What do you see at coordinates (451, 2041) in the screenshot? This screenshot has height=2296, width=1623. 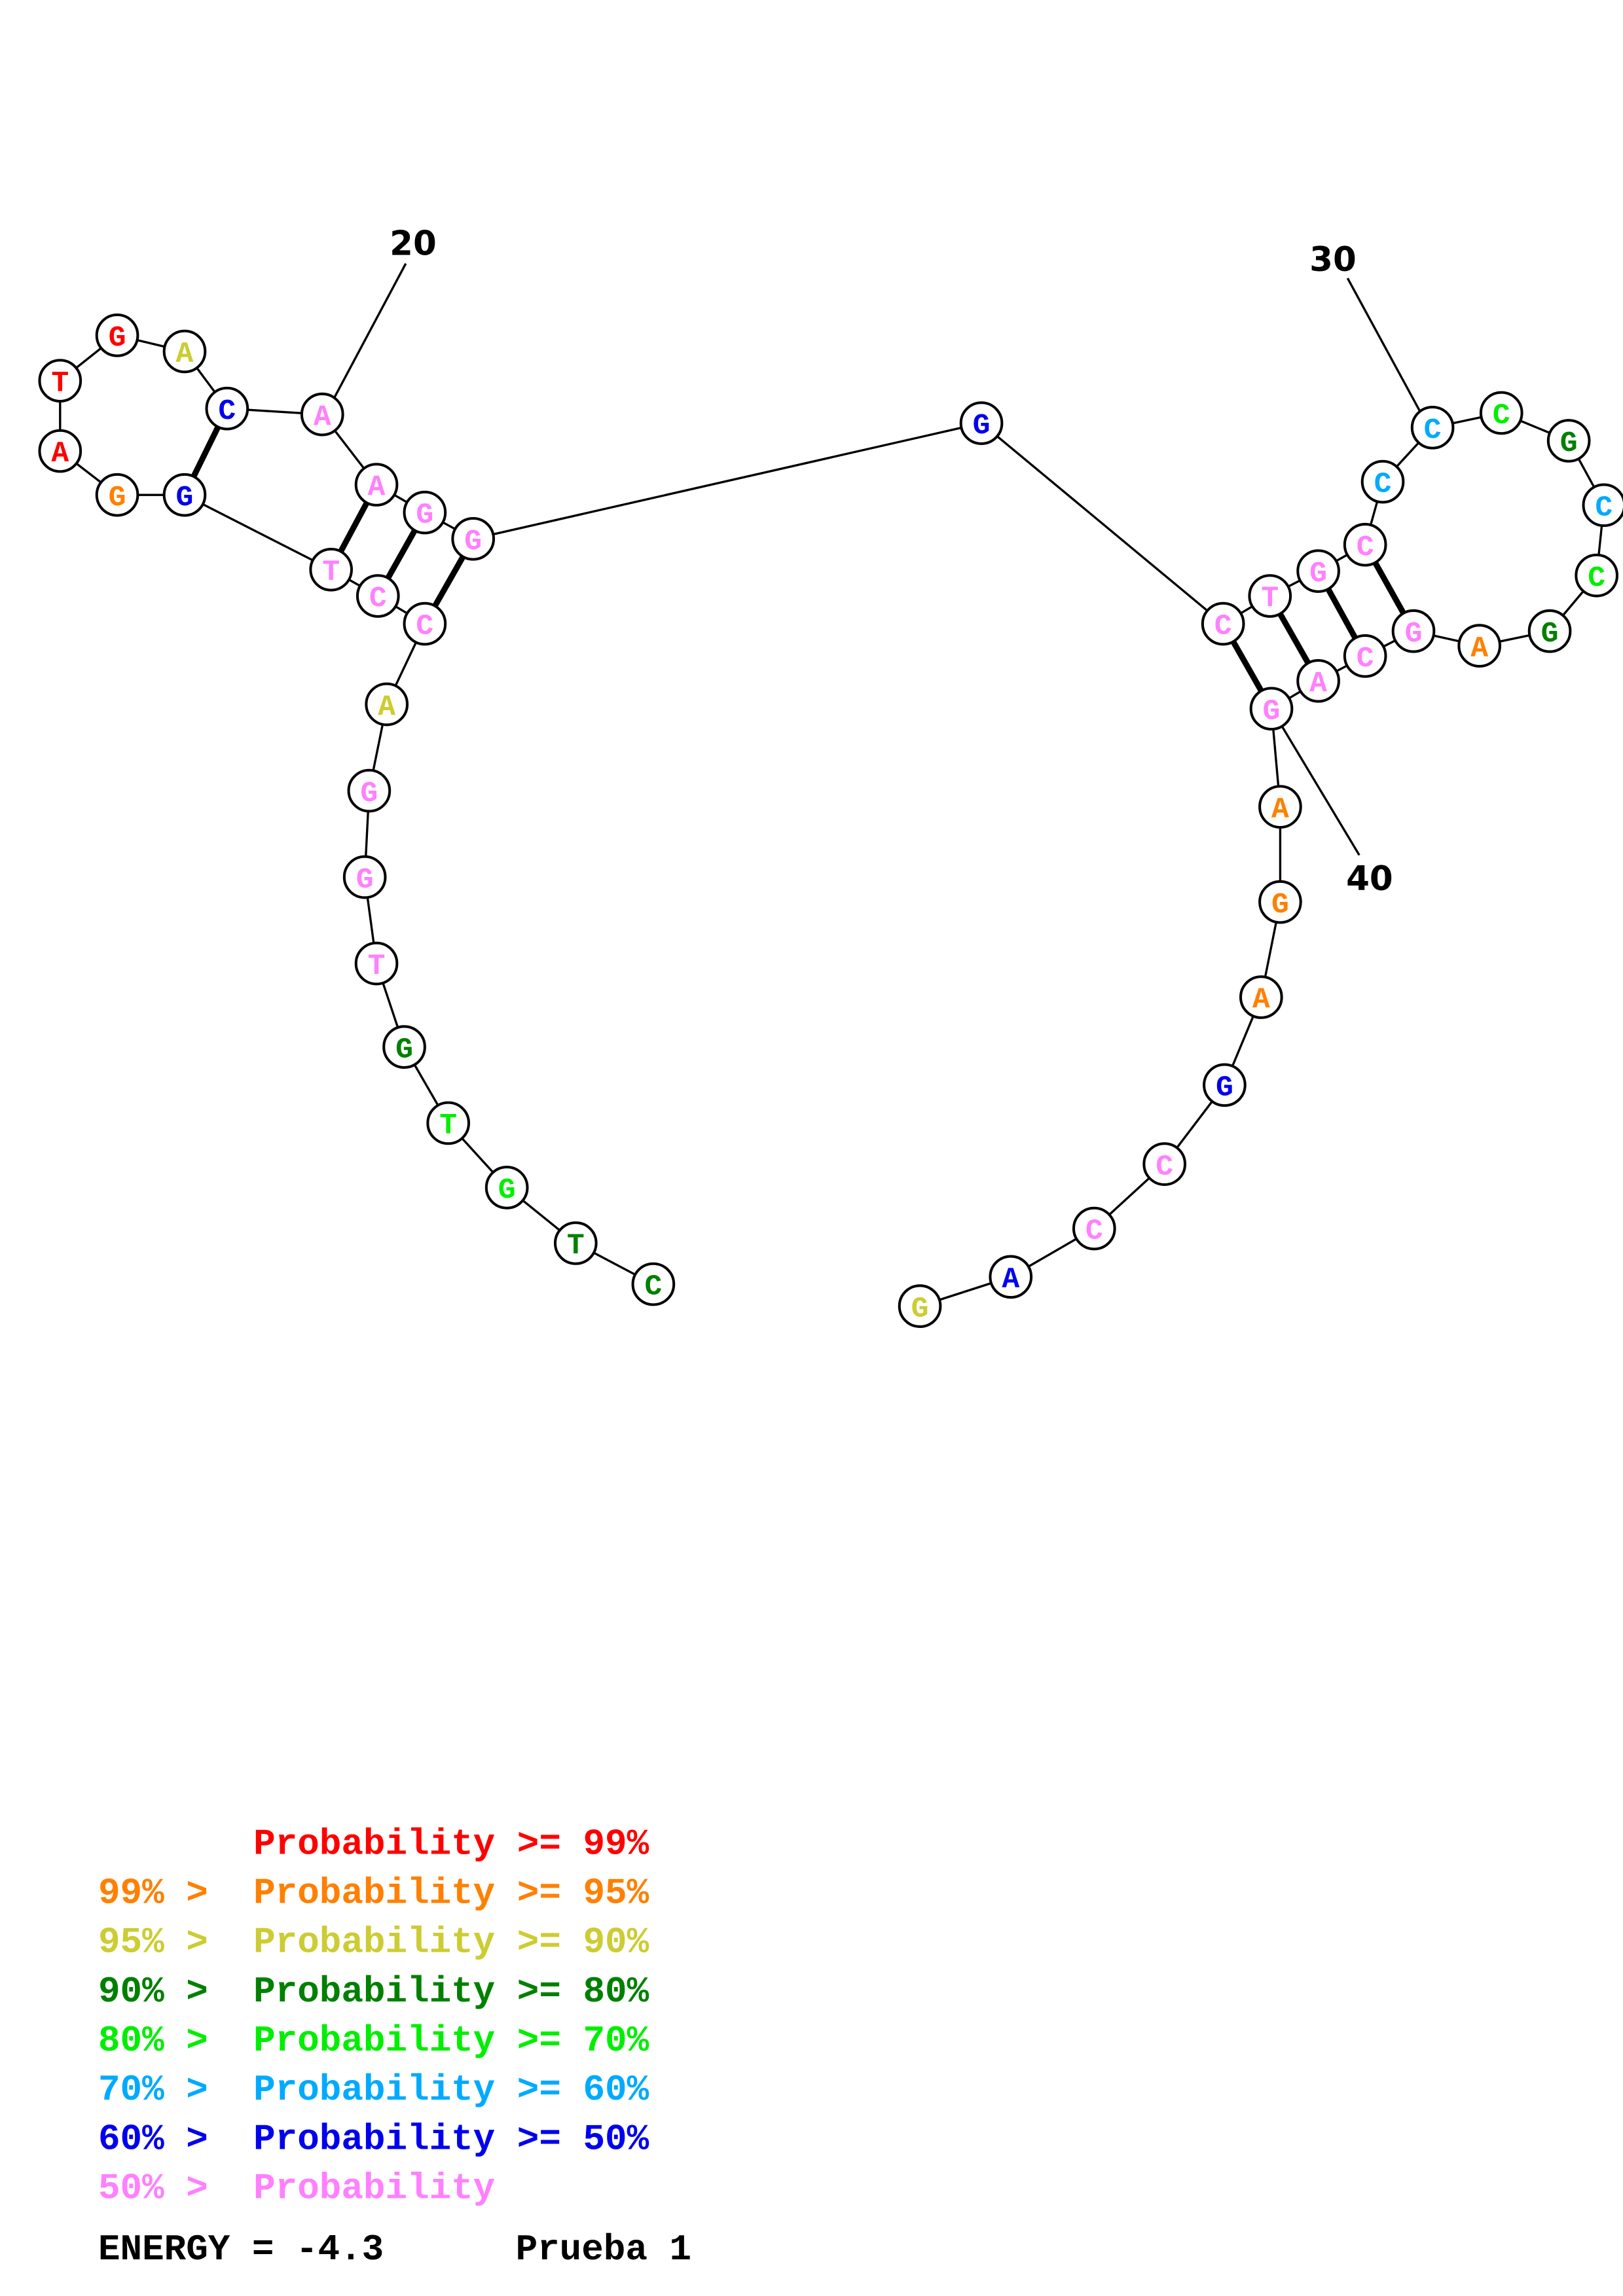 I see `legend-range: Probability >= 70%` at bounding box center [451, 2041].